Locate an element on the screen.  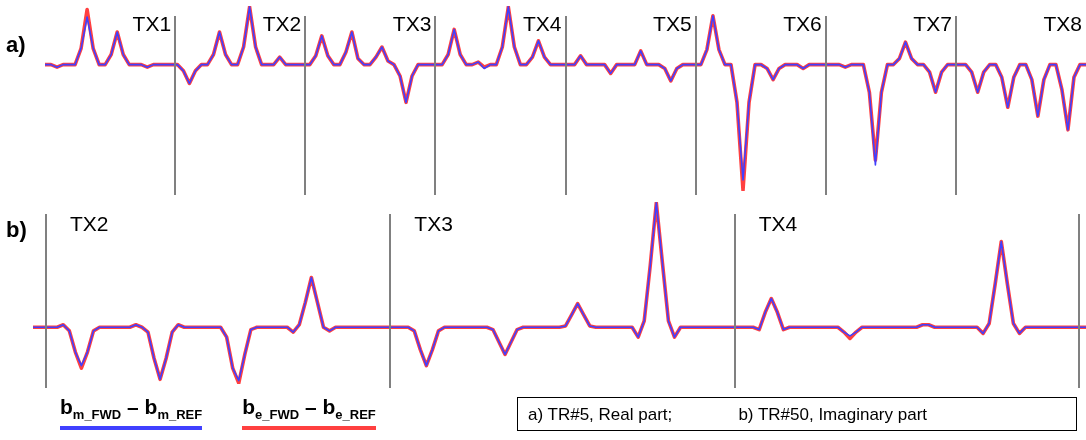
series-label: b$_{e_FWD}$ – b$_{e_REF}$ is located at coordinates (309, 409).